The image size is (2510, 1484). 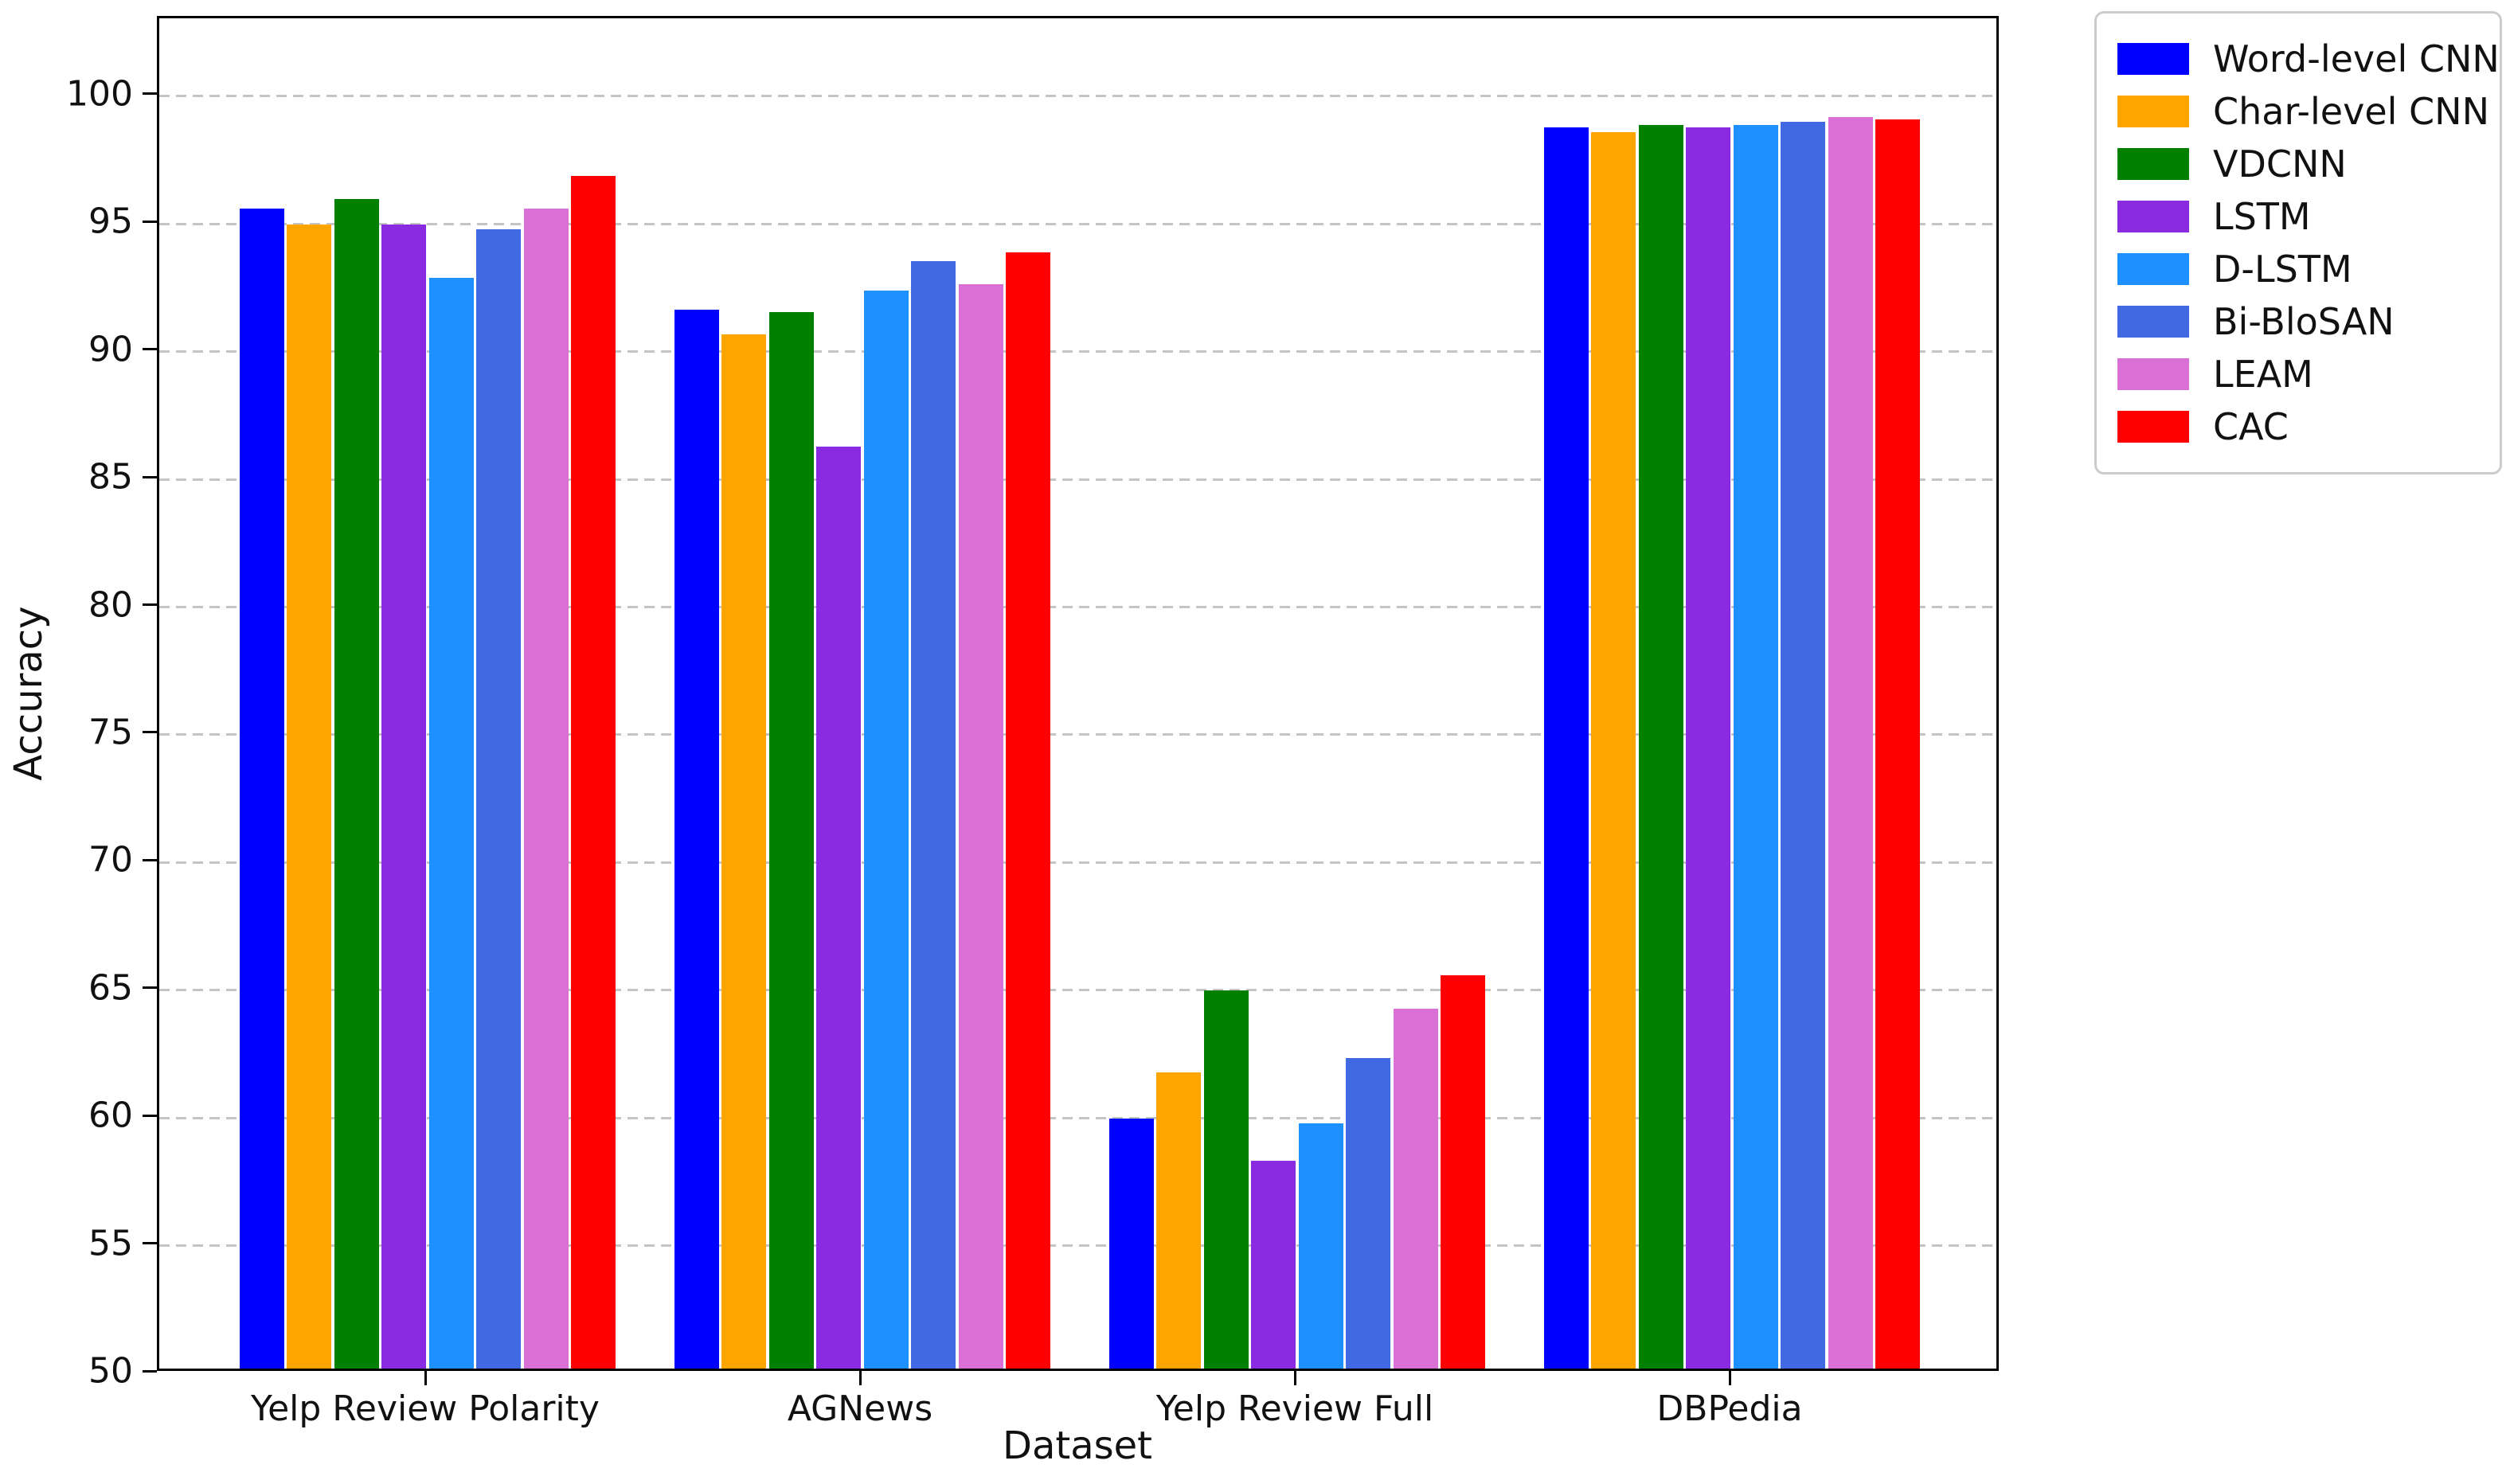 I want to click on y-tick-label: 65, so click(x=110, y=988).